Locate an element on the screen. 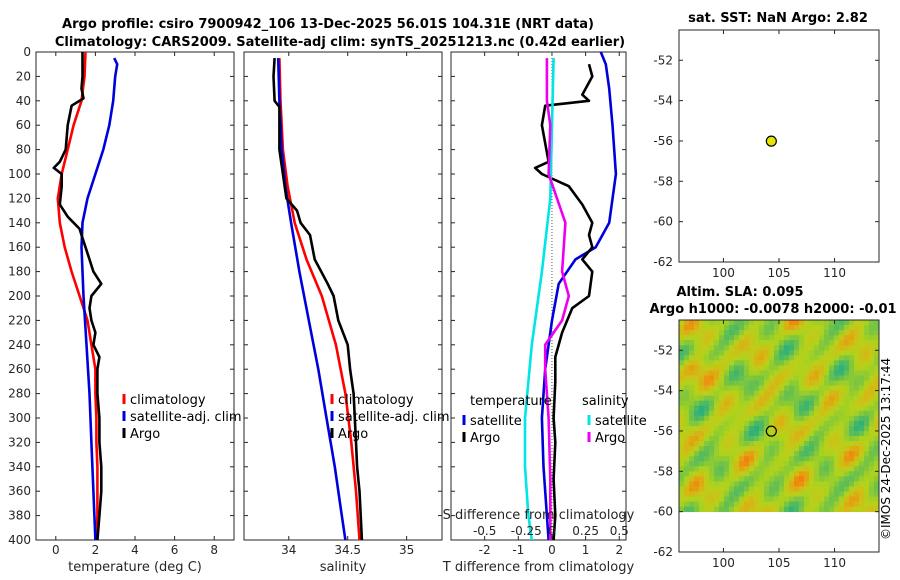 This screenshot has width=900, height=580. y-tick-label: 180 is located at coordinates (19, 272).